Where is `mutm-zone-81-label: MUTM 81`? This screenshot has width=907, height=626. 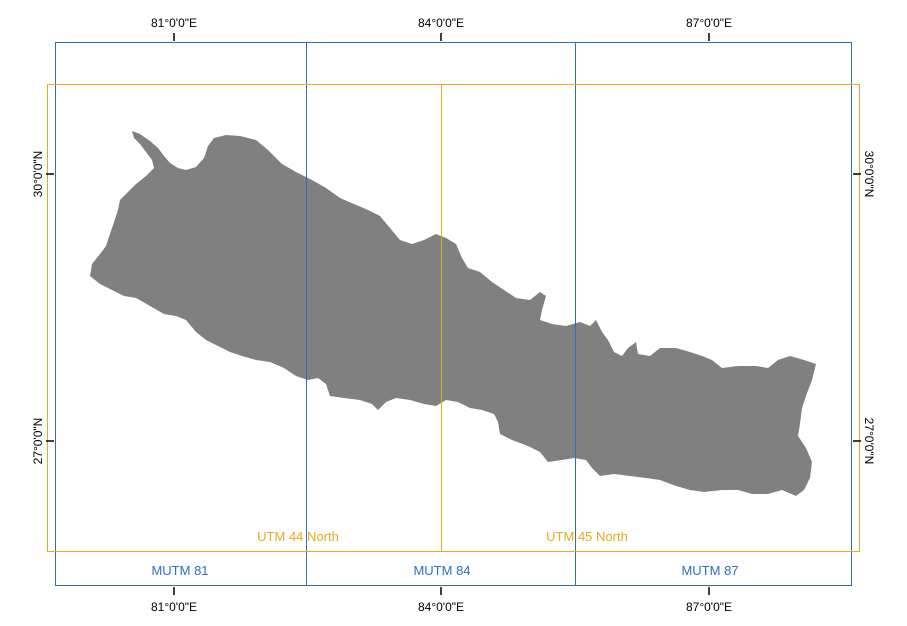
mutm-zone-81-label: MUTM 81 is located at coordinates (179, 570).